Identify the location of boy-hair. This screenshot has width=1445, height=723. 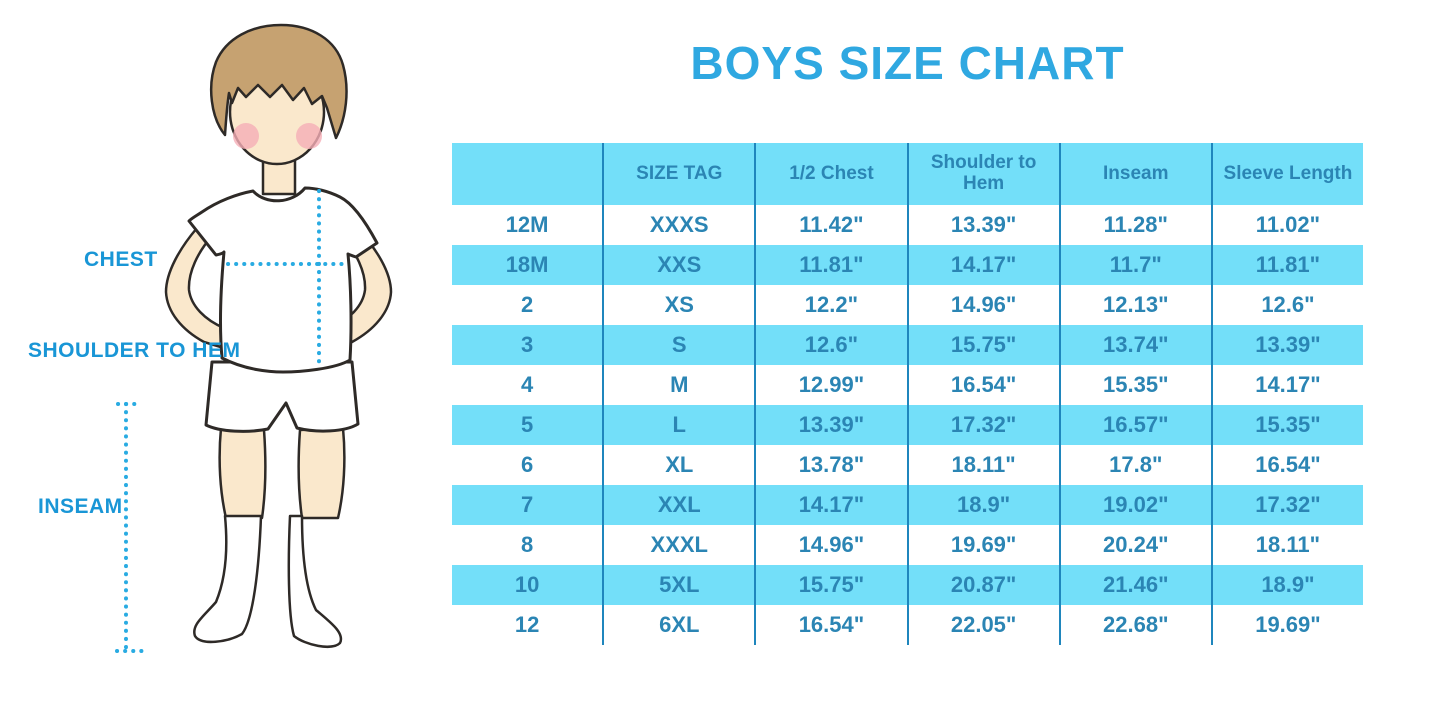
(278, 81).